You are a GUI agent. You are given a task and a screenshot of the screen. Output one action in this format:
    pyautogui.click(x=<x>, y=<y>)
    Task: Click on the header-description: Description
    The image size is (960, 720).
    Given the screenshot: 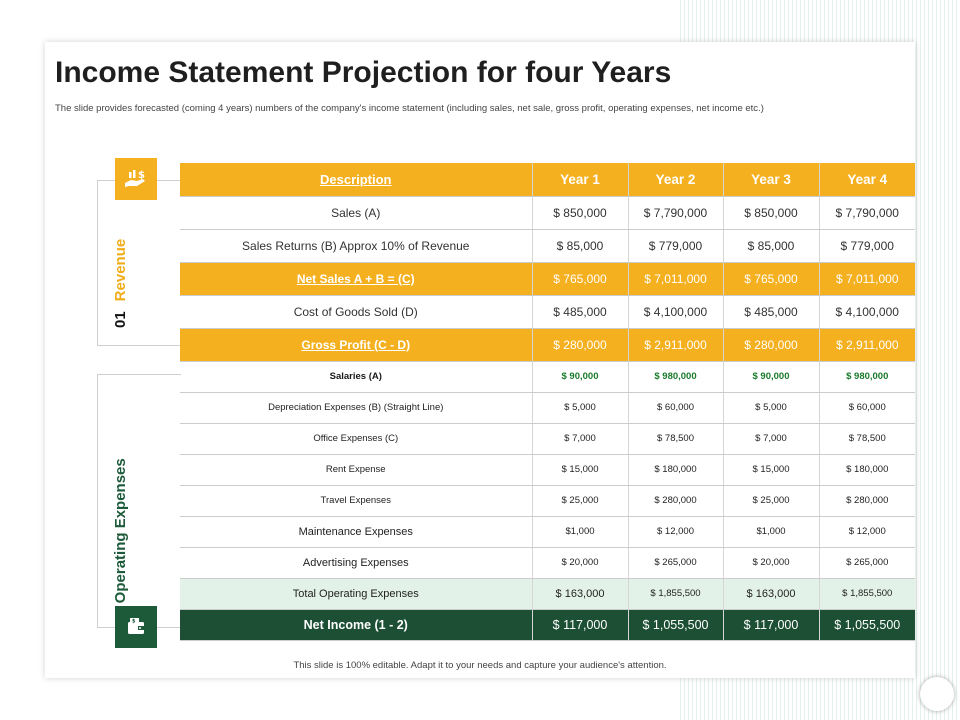 What is the action you would take?
    pyautogui.click(x=356, y=180)
    